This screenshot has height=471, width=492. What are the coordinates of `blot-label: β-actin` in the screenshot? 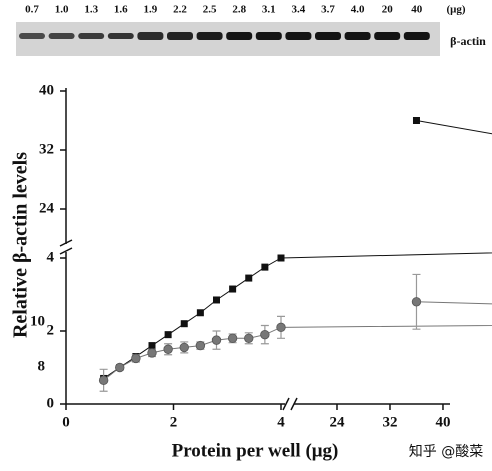 It's located at (468, 41).